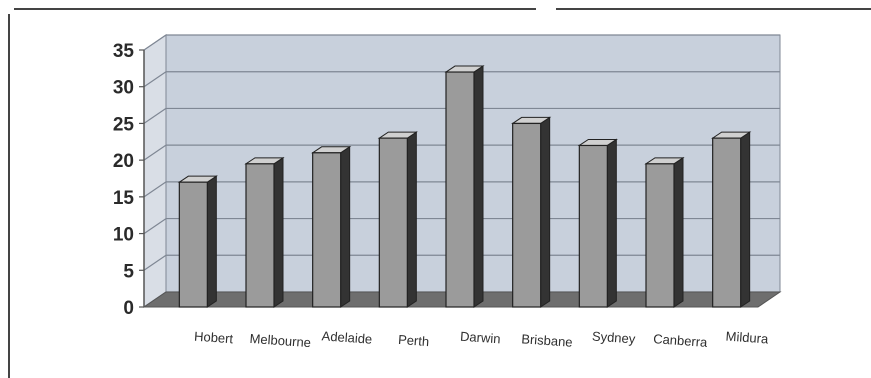 This screenshot has height=378, width=871. I want to click on y-tick-label: 5, so click(128, 271).